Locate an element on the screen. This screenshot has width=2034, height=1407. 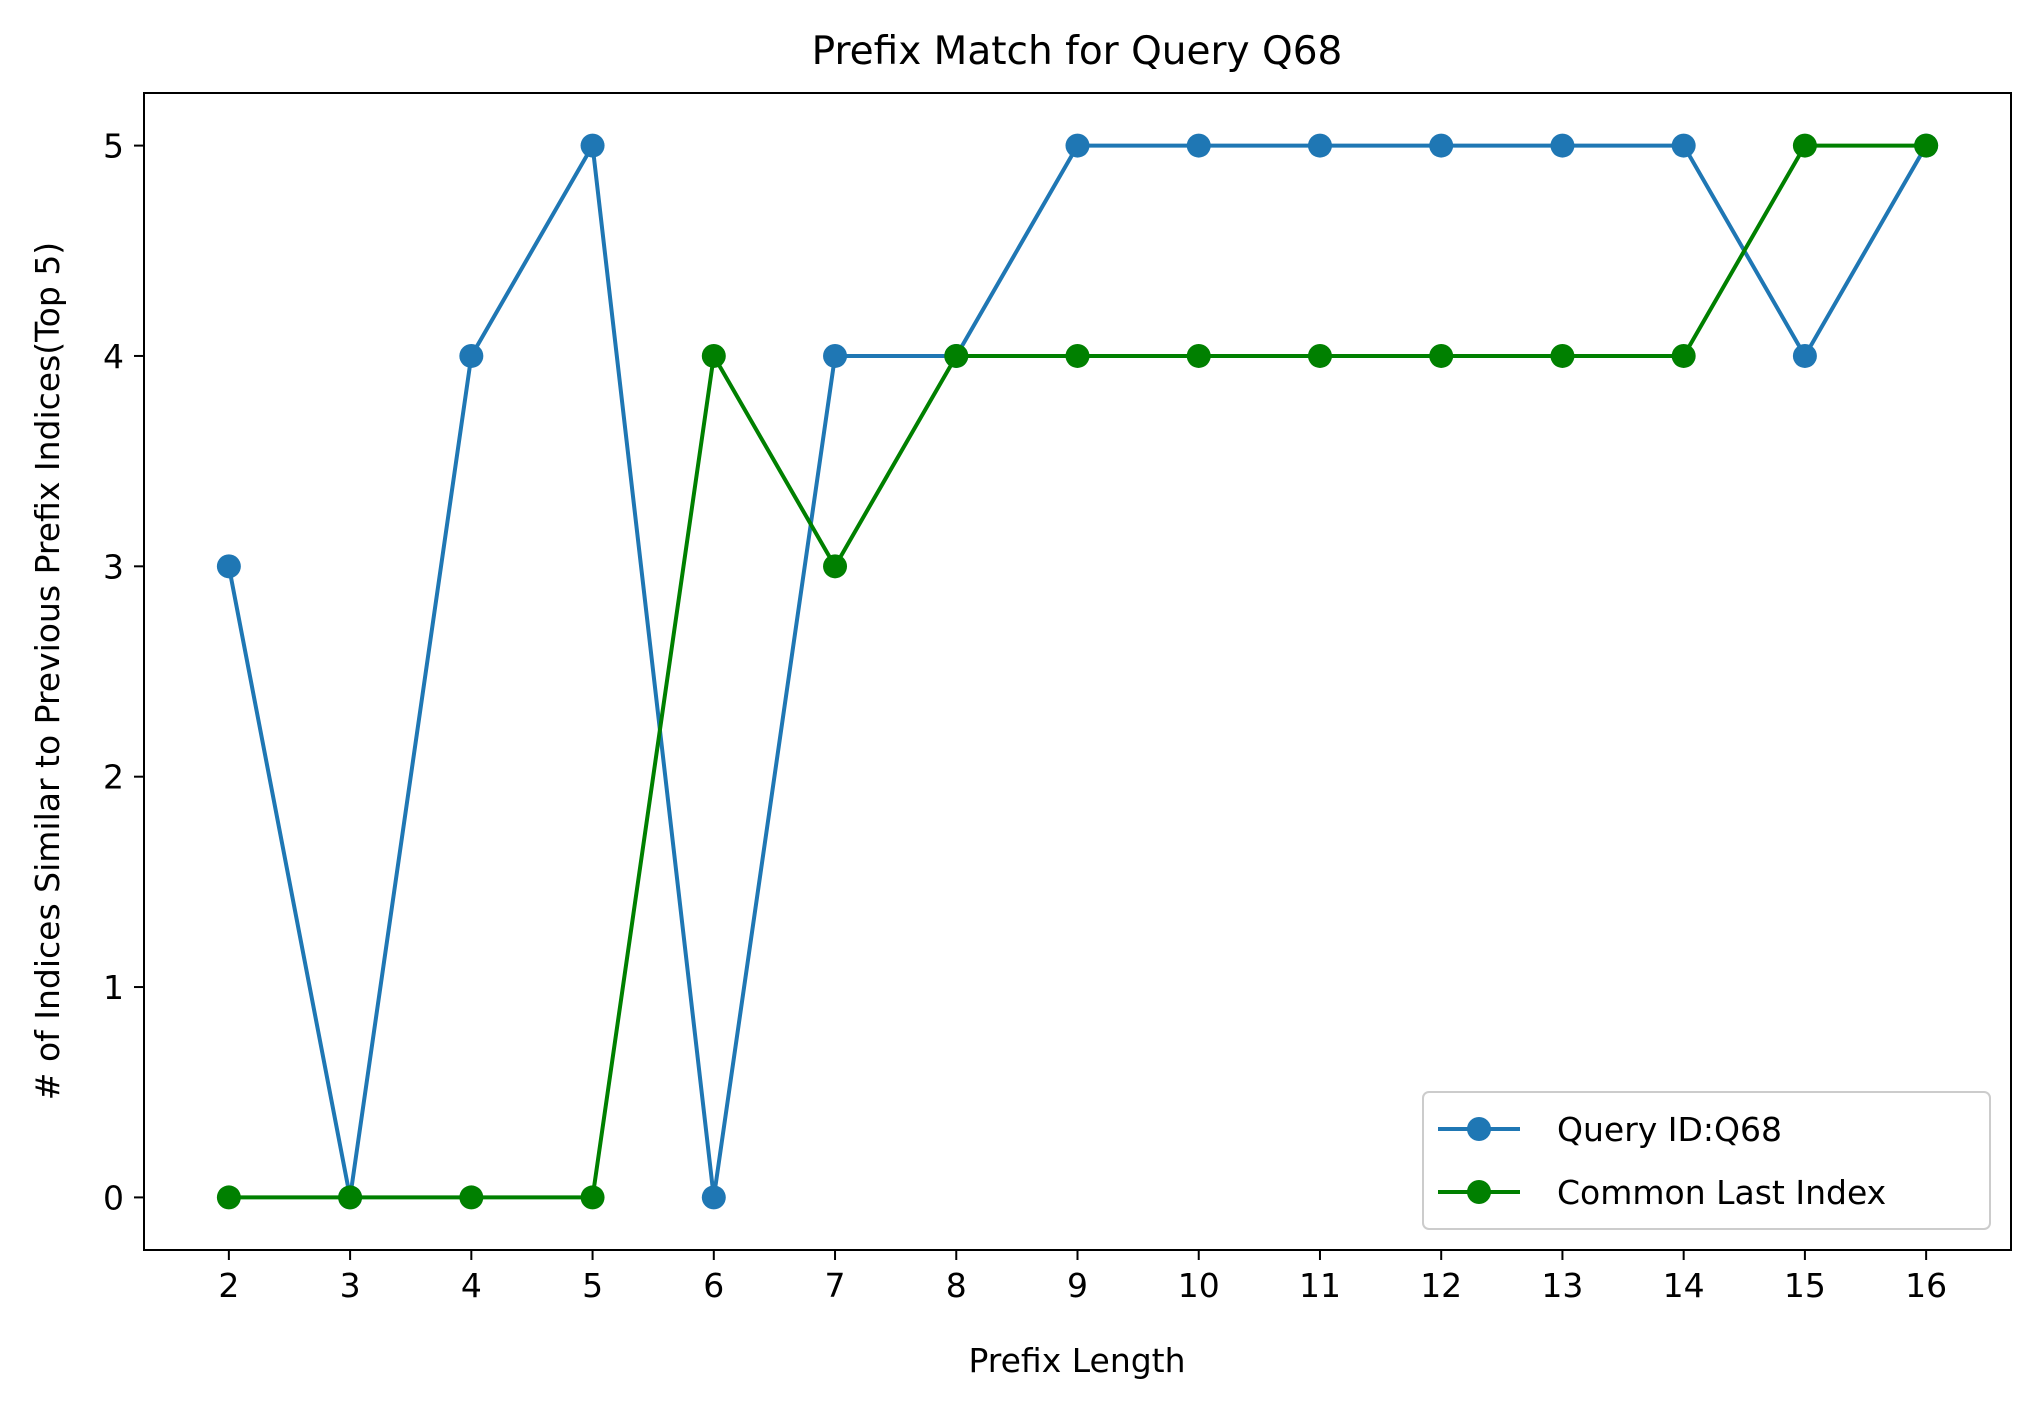
x-tick-label: 4 is located at coordinates (471, 1285).